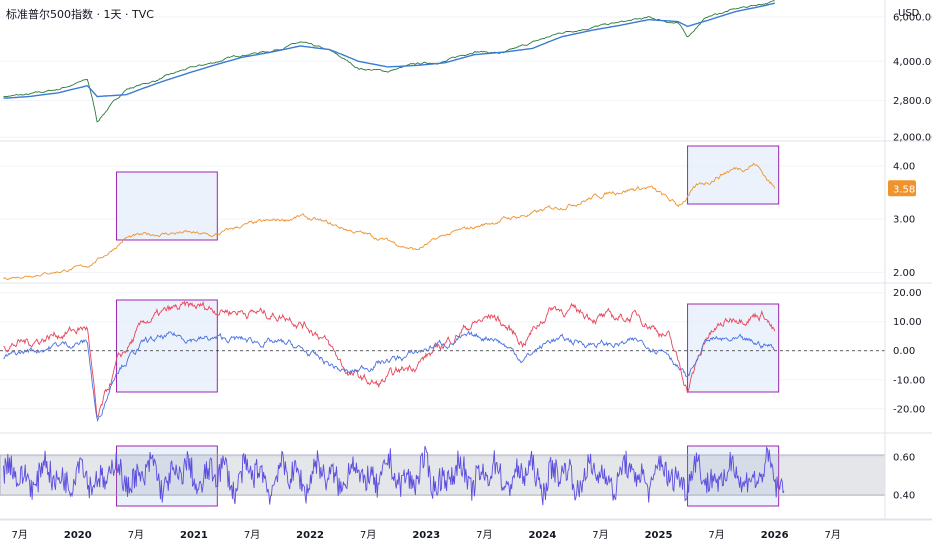 The image size is (932, 550). I want to click on x-tick-label: 2020, so click(78, 535).